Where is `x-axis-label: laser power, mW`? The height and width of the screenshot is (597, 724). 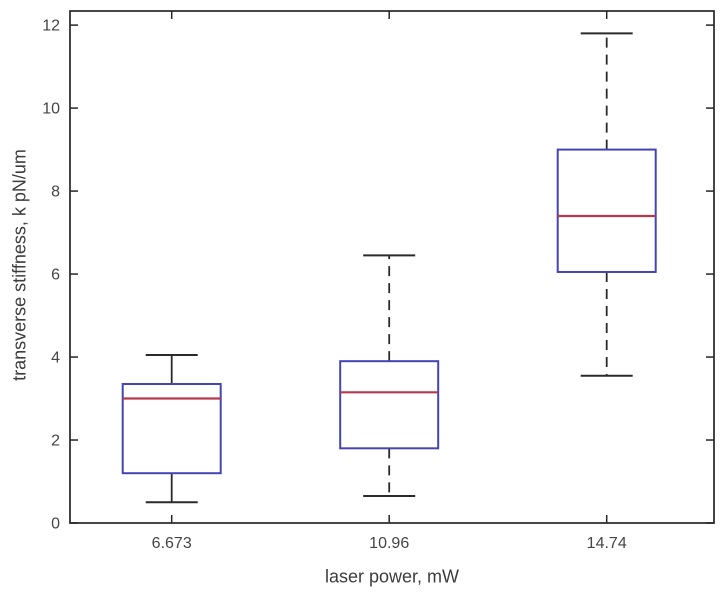 x-axis-label: laser power, mW is located at coordinates (392, 576).